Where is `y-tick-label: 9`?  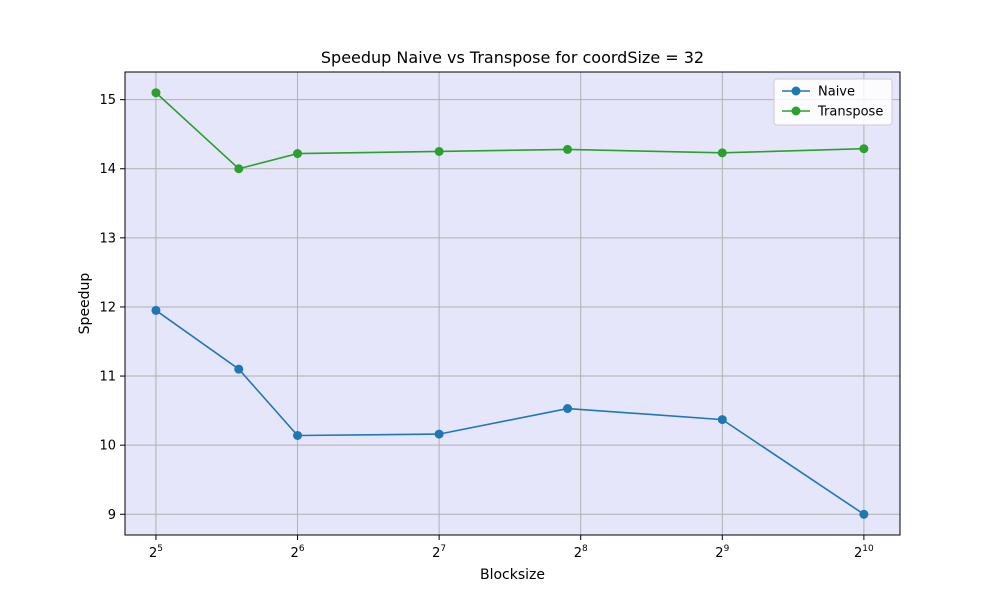 y-tick-label: 9 is located at coordinates (112, 515).